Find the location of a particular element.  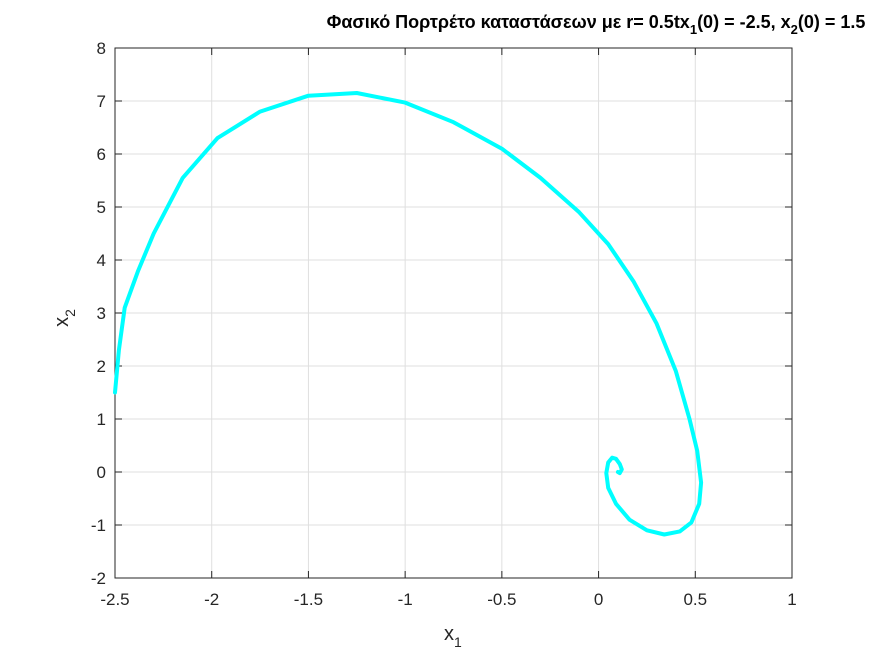

y-tick-label: 6 is located at coordinates (101, 154).